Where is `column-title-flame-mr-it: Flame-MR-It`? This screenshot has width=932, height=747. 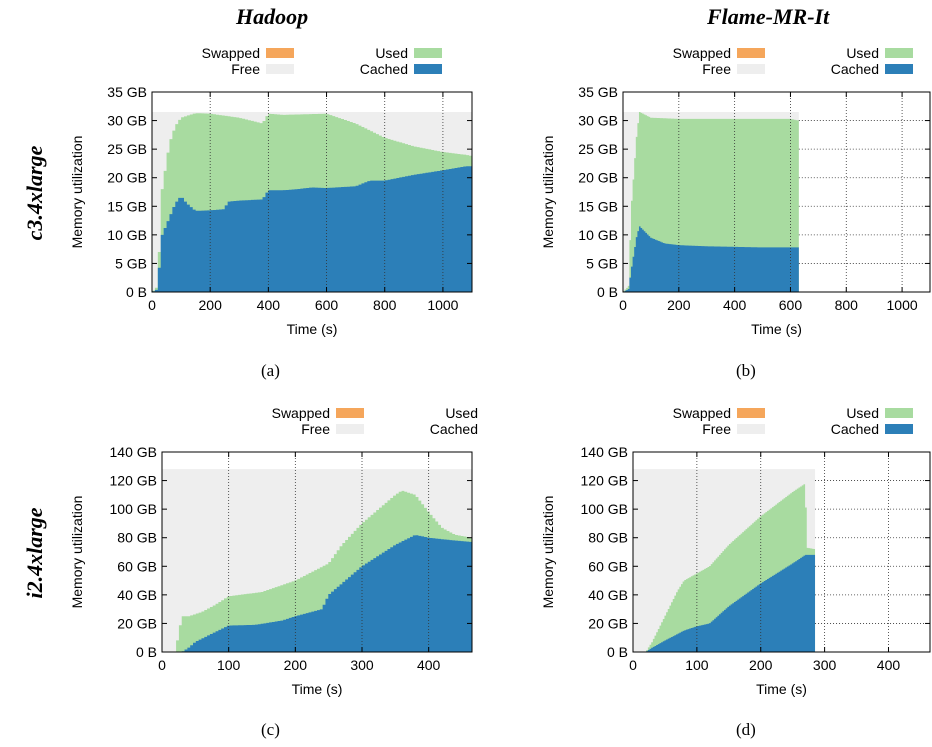 column-title-flame-mr-it: Flame-MR-It is located at coordinates (768, 16).